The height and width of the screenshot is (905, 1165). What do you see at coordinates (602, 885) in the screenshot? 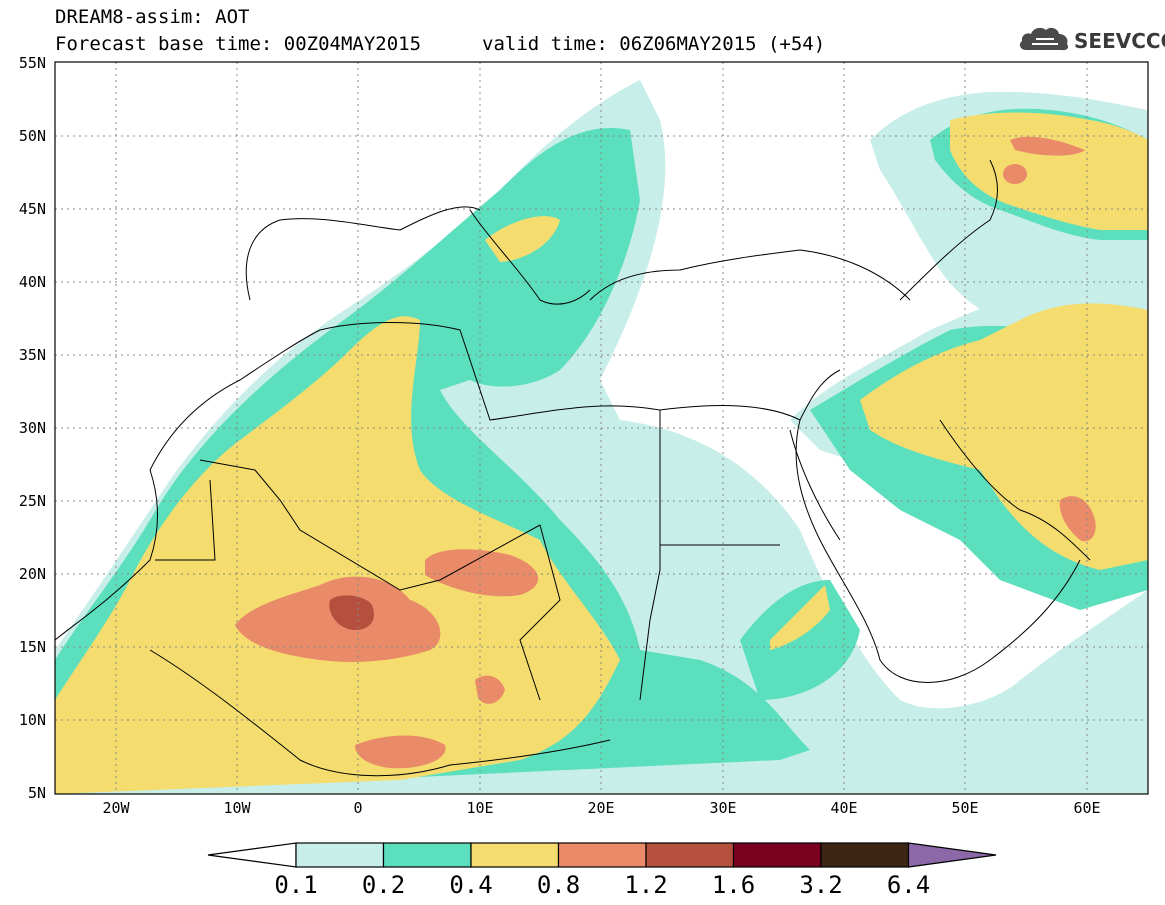
I see `colorbar-labels: 0.1 0.2 0.4 0.8 1.2 1.6 3.2 6.4` at bounding box center [602, 885].